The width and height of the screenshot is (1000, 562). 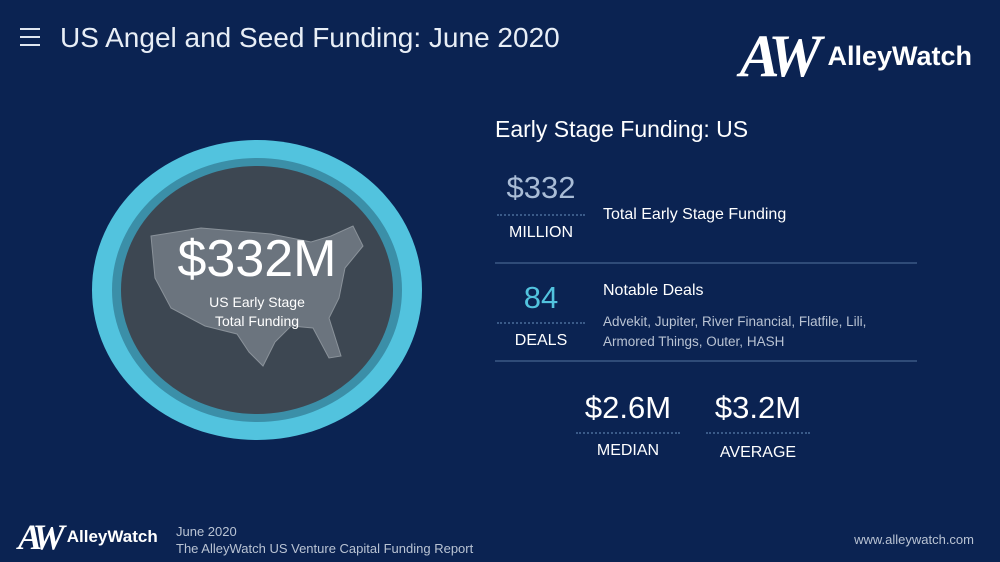 What do you see at coordinates (257, 259) in the screenshot?
I see `total-funding-amount: $332M` at bounding box center [257, 259].